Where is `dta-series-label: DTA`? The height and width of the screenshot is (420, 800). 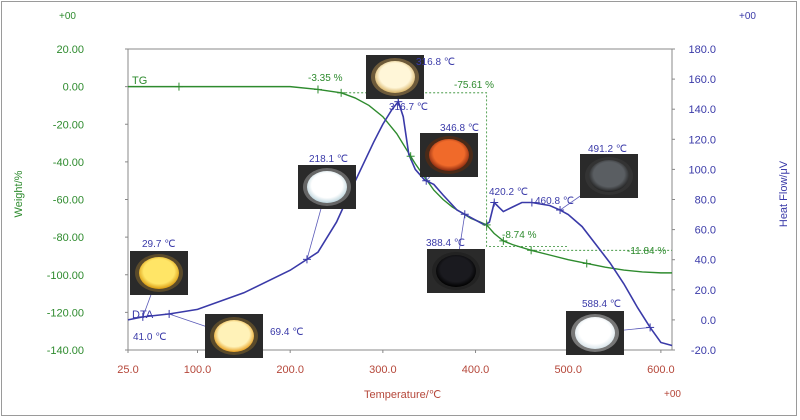 dta-series-label: DTA is located at coordinates (143, 315).